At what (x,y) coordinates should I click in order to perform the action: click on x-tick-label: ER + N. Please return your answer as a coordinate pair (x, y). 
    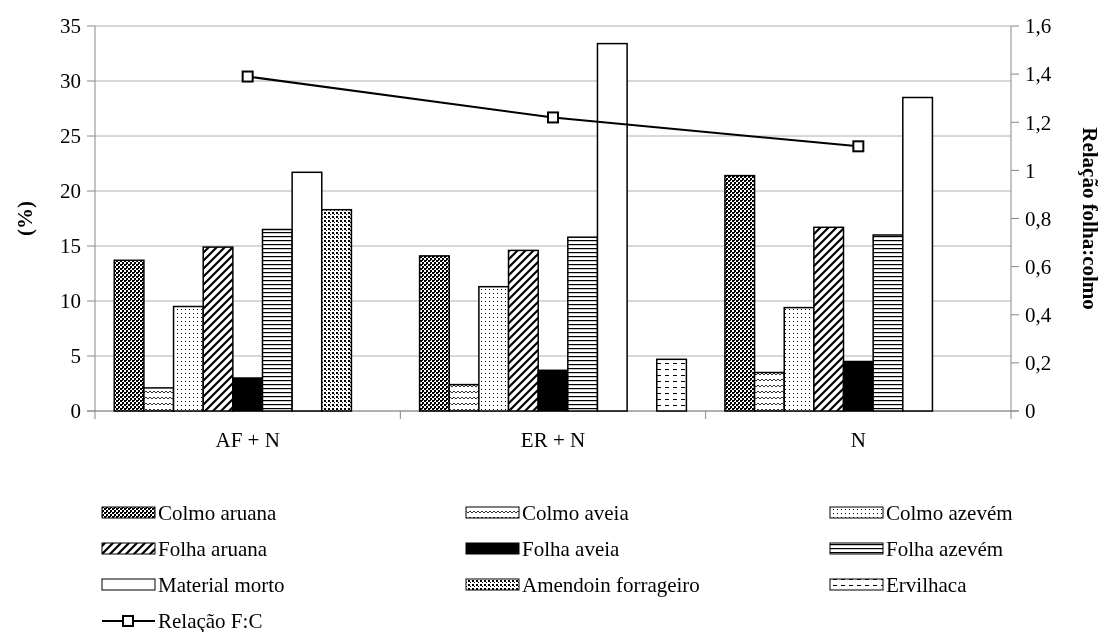
    Looking at the image, I should click on (553, 440).